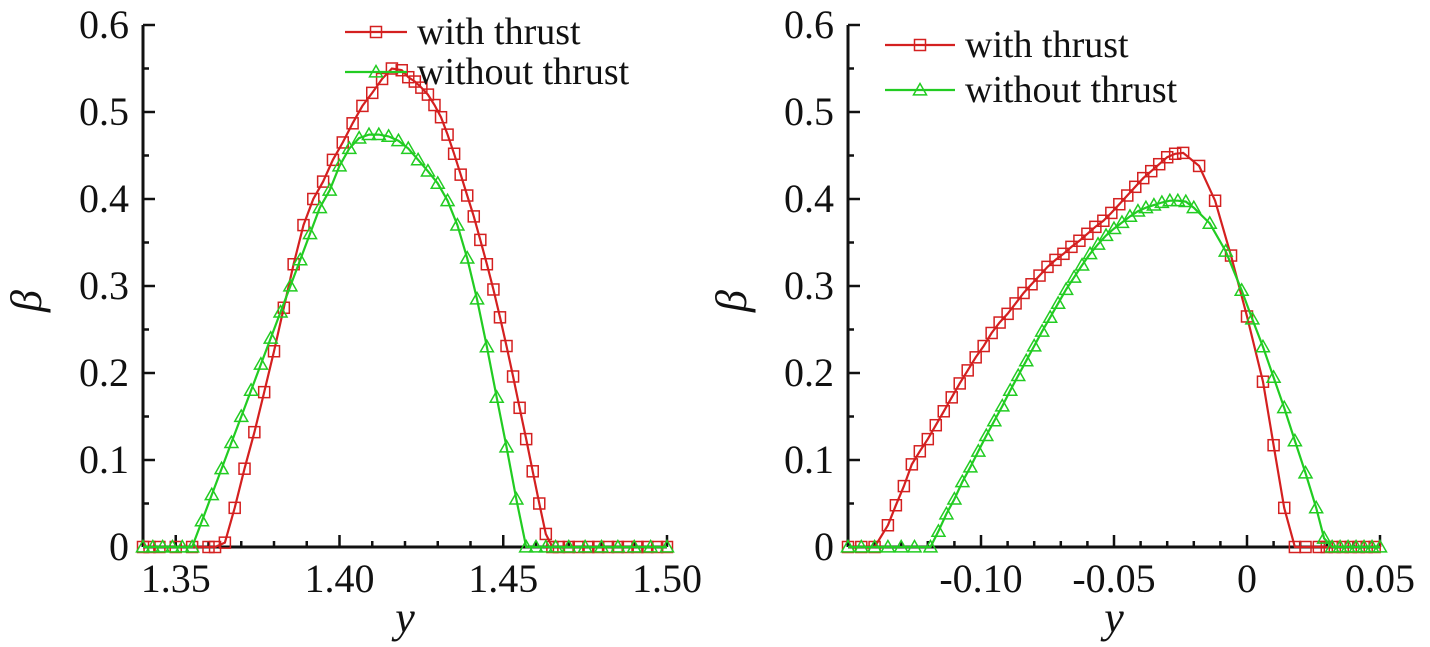  Describe the element at coordinates (824, 546) in the screenshot. I see `y-tick-label: 0` at that location.